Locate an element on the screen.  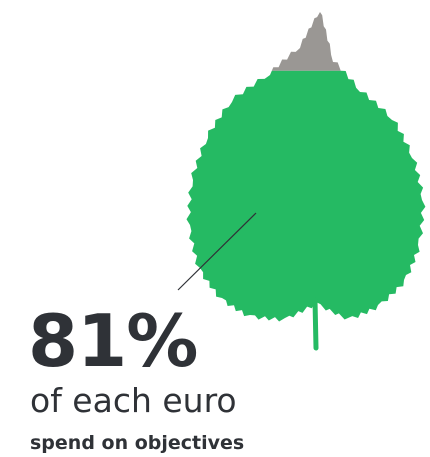
leaf-unfilled-portion is located at coordinates (306, 41).